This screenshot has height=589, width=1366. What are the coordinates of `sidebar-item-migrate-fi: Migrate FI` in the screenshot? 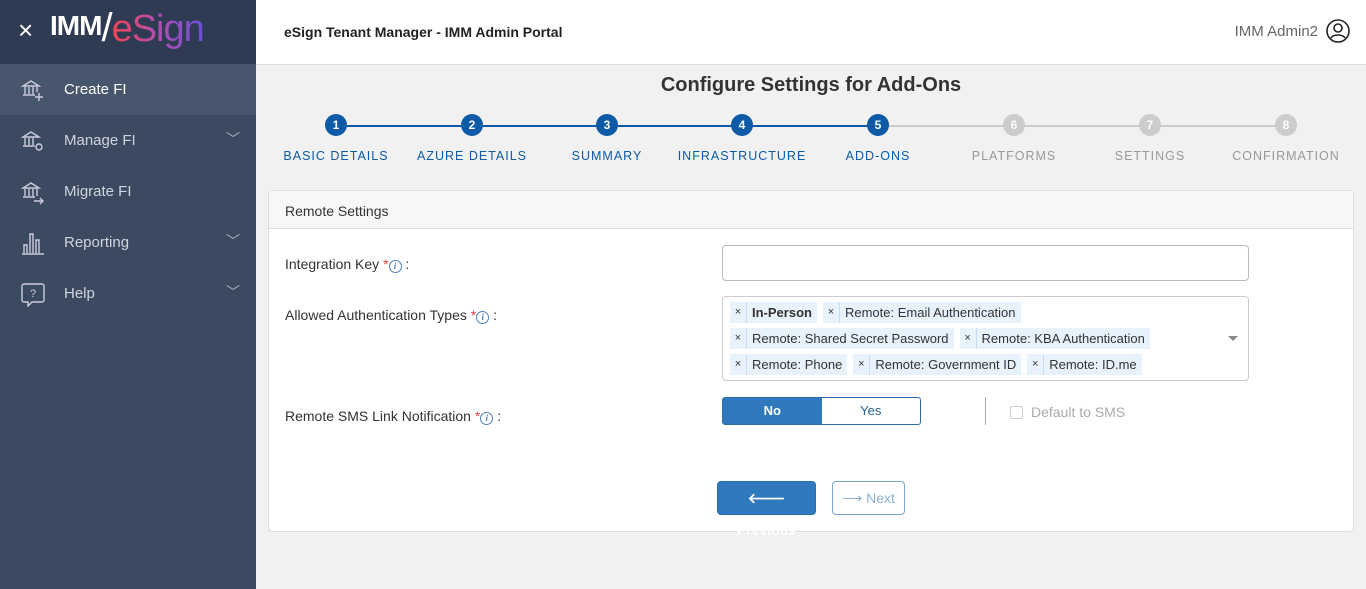 It's located at (128, 191).